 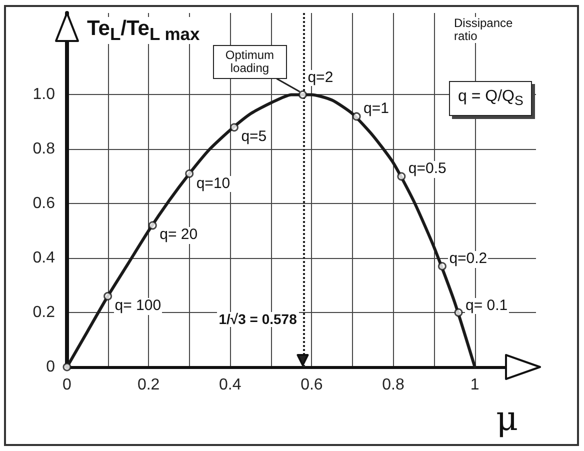 What do you see at coordinates (254, 137) in the screenshot?
I see `annotation: q=5` at bounding box center [254, 137].